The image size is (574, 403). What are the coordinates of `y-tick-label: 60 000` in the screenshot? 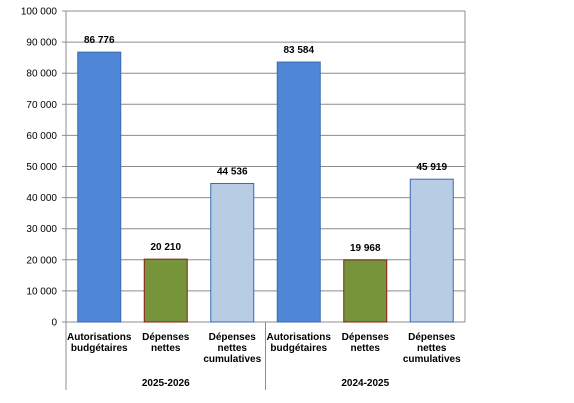 It's located at (41, 136).